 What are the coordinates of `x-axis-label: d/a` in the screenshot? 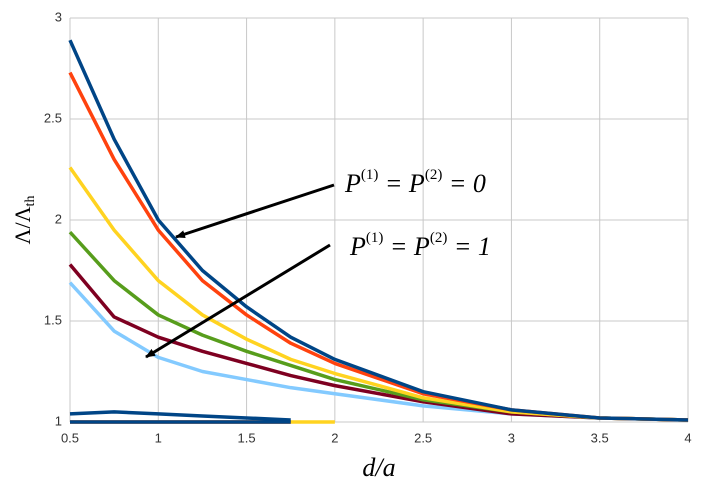 It's located at (378, 467).